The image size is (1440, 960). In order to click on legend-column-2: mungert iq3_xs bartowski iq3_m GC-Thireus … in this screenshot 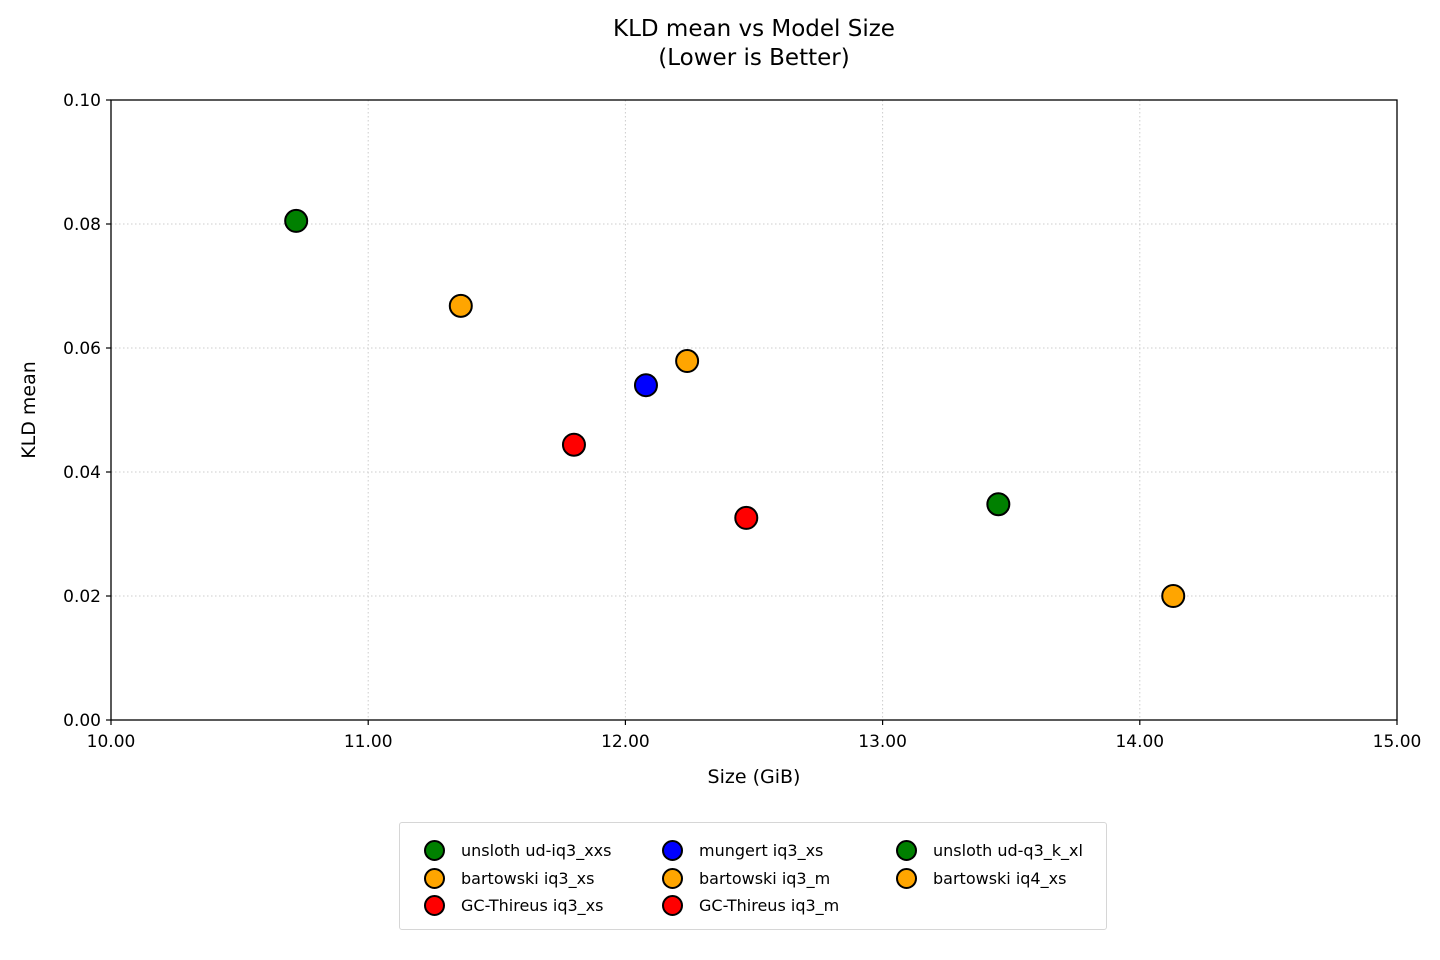, I will do `click(750, 878)`.